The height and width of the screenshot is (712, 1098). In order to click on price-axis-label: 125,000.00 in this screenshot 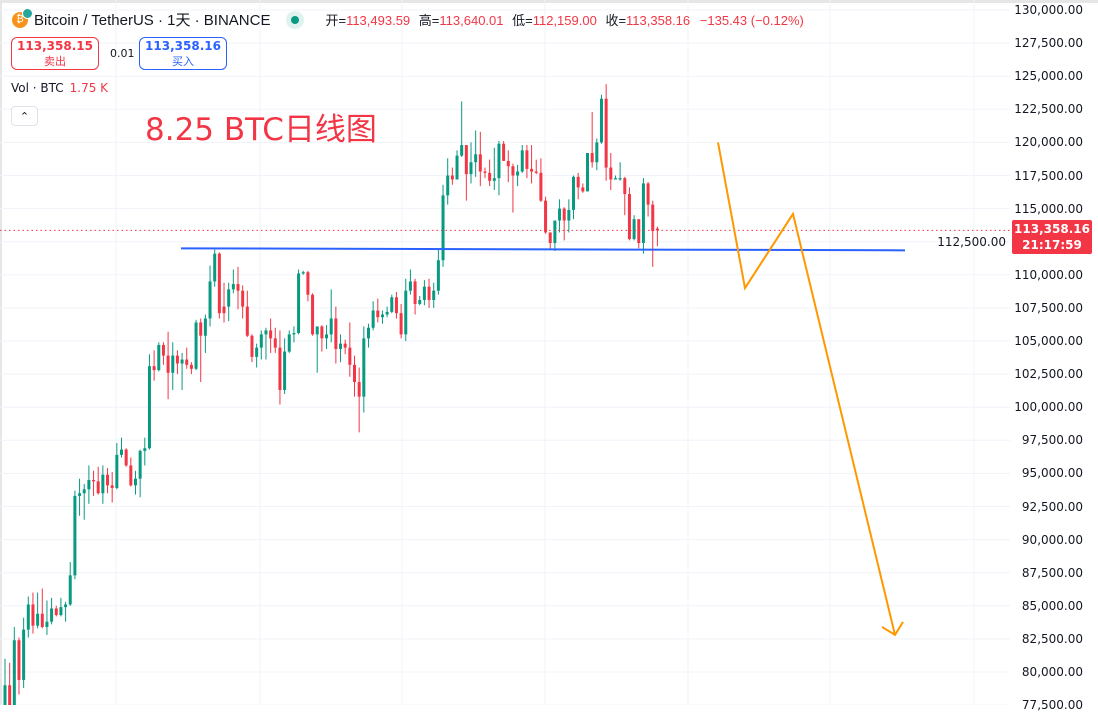, I will do `click(1048, 76)`.